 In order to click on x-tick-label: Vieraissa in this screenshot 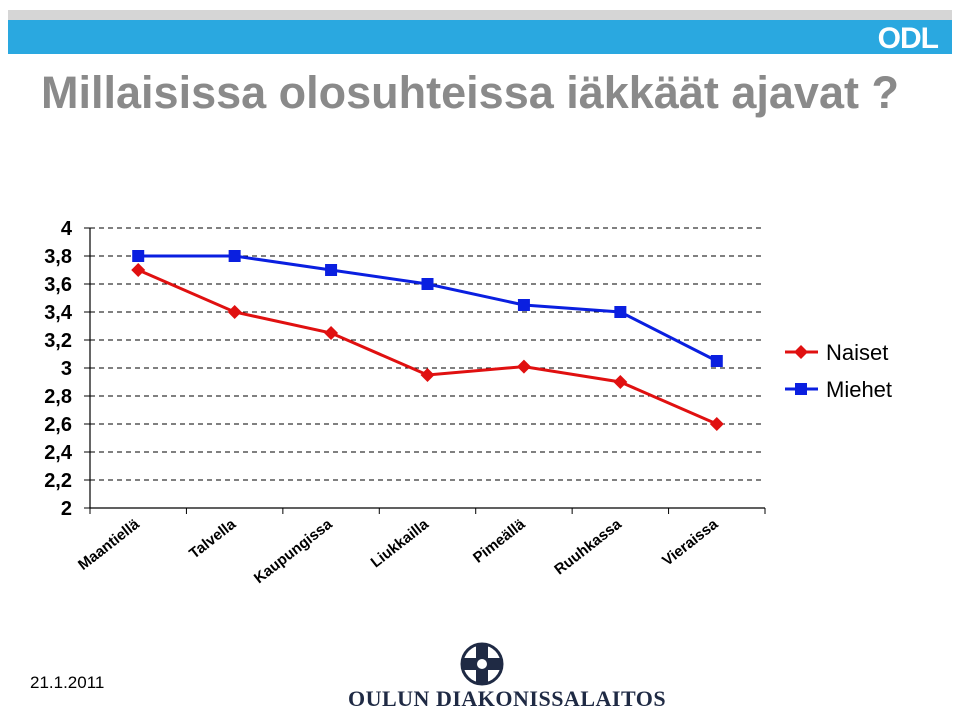, I will do `click(690, 542)`.